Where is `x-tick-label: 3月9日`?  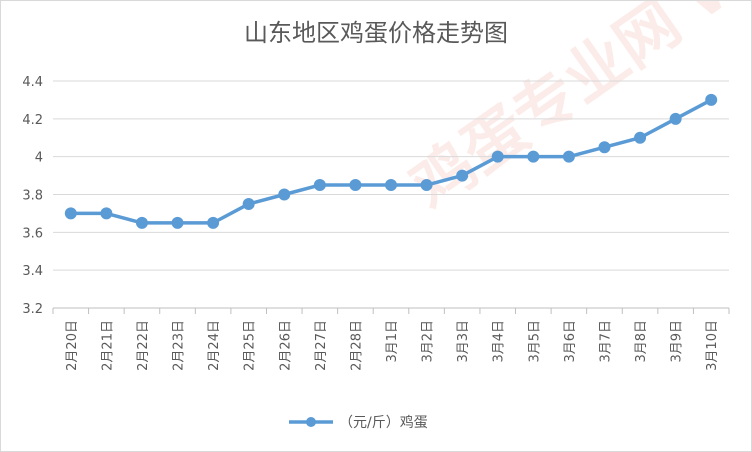 x-tick-label: 3月9日 is located at coordinates (677, 341).